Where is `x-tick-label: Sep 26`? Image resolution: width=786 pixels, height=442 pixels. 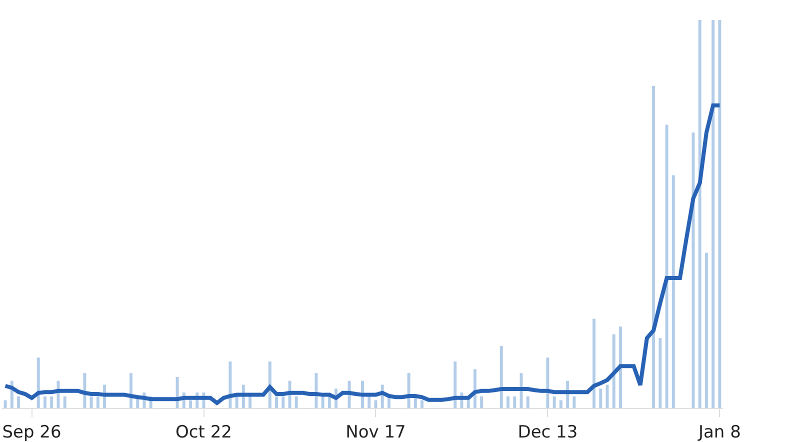
x-tick-label: Sep 26 is located at coordinates (32, 432).